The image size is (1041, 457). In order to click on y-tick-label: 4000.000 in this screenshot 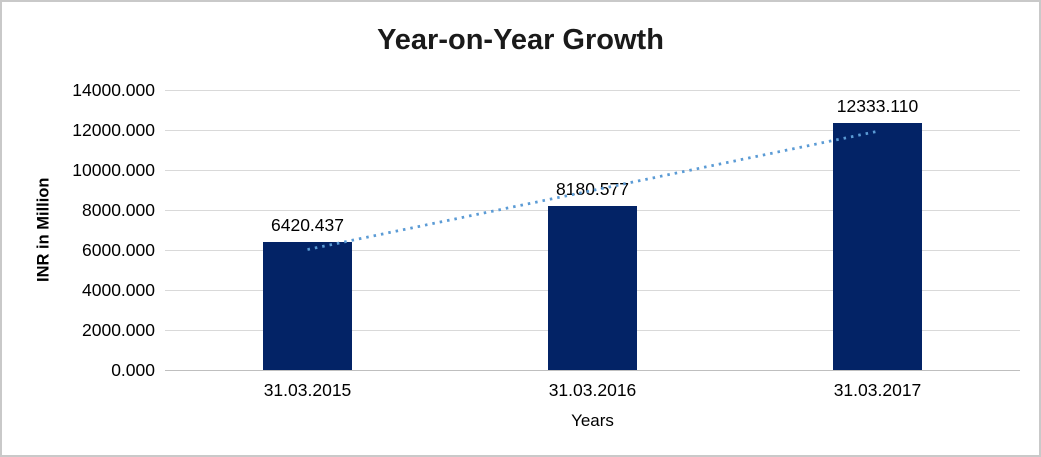, I will do `click(118, 290)`.